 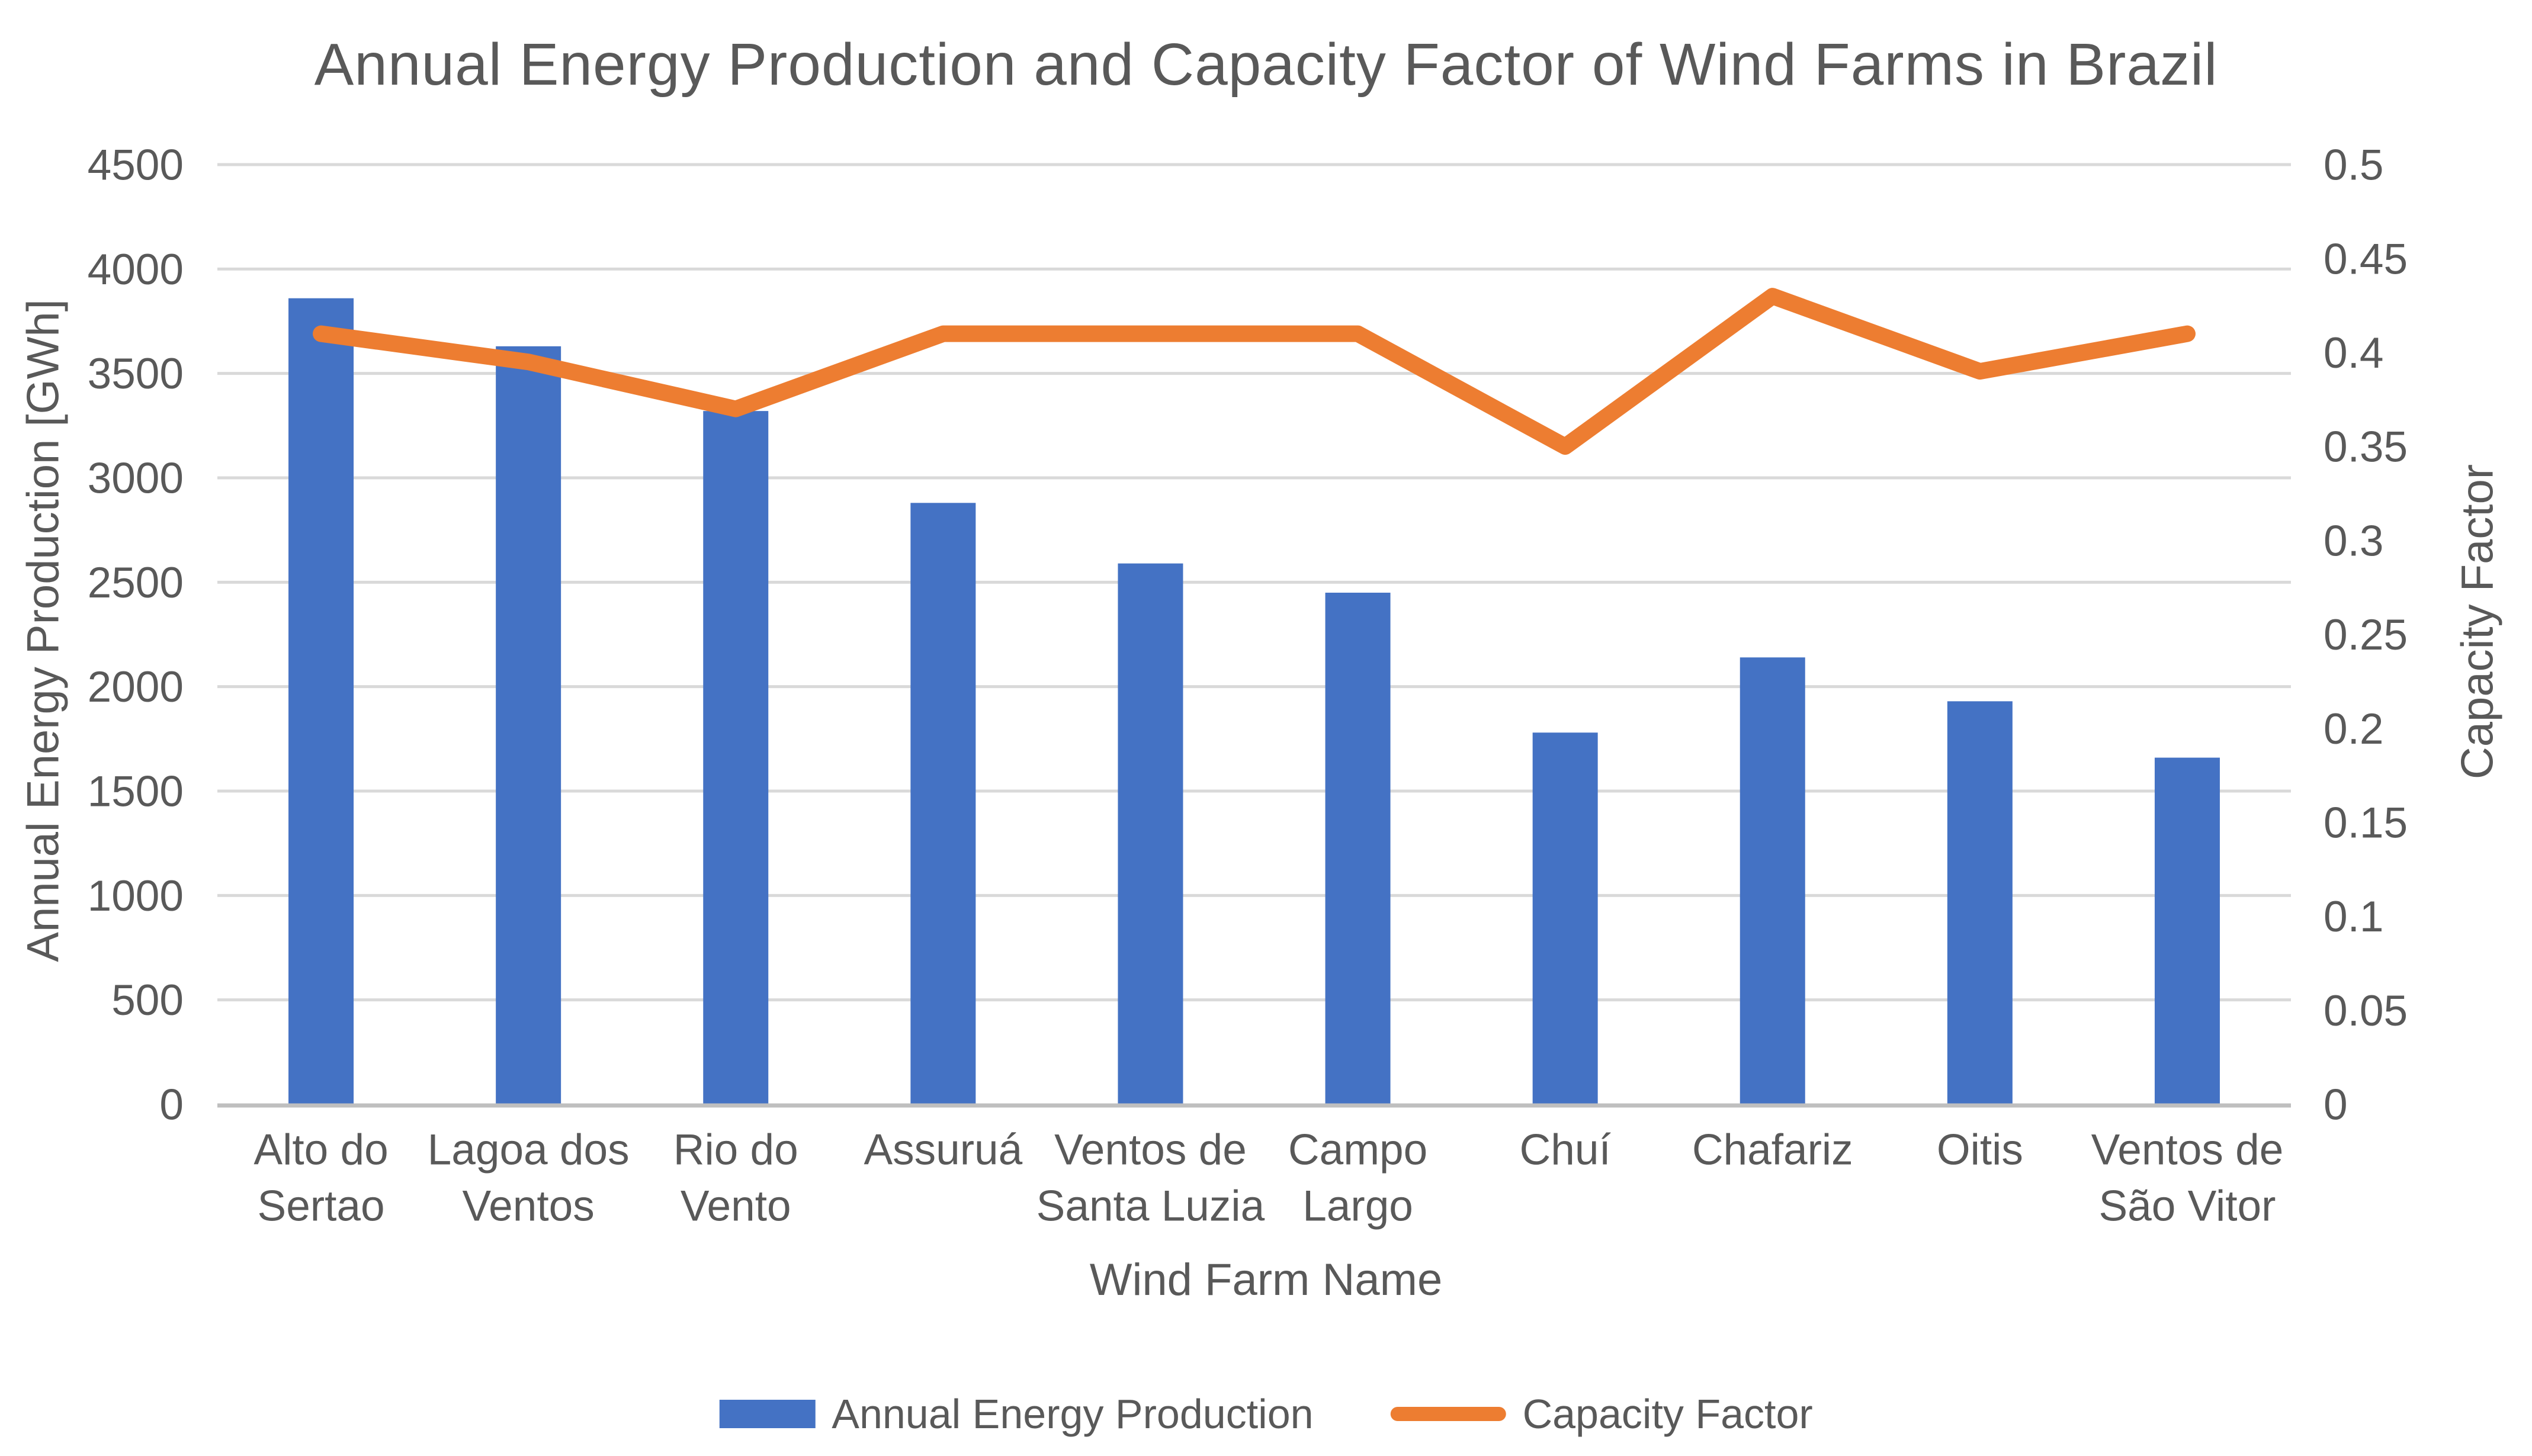 What do you see at coordinates (2353, 917) in the screenshot?
I see `right-axis-tick-label: 0.1` at bounding box center [2353, 917].